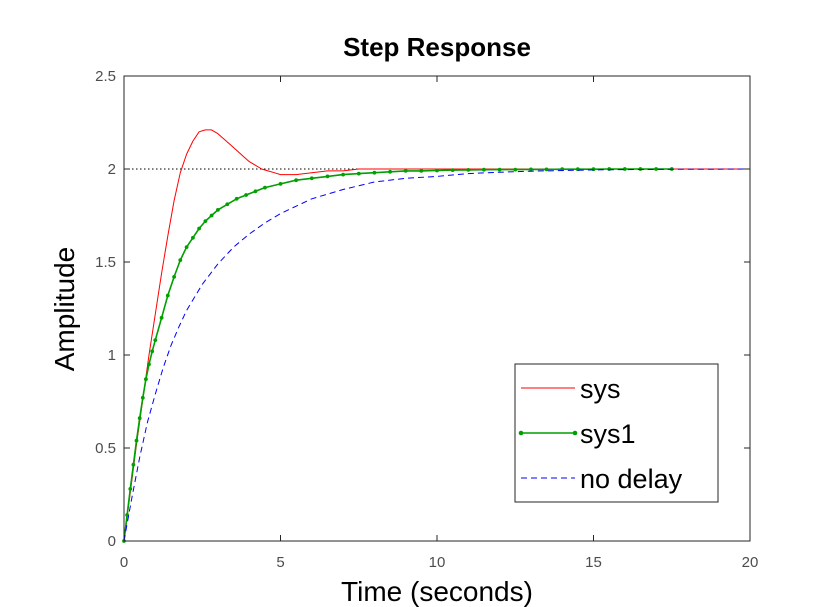  I want to click on legend-marker-sys1-end, so click(575, 433).